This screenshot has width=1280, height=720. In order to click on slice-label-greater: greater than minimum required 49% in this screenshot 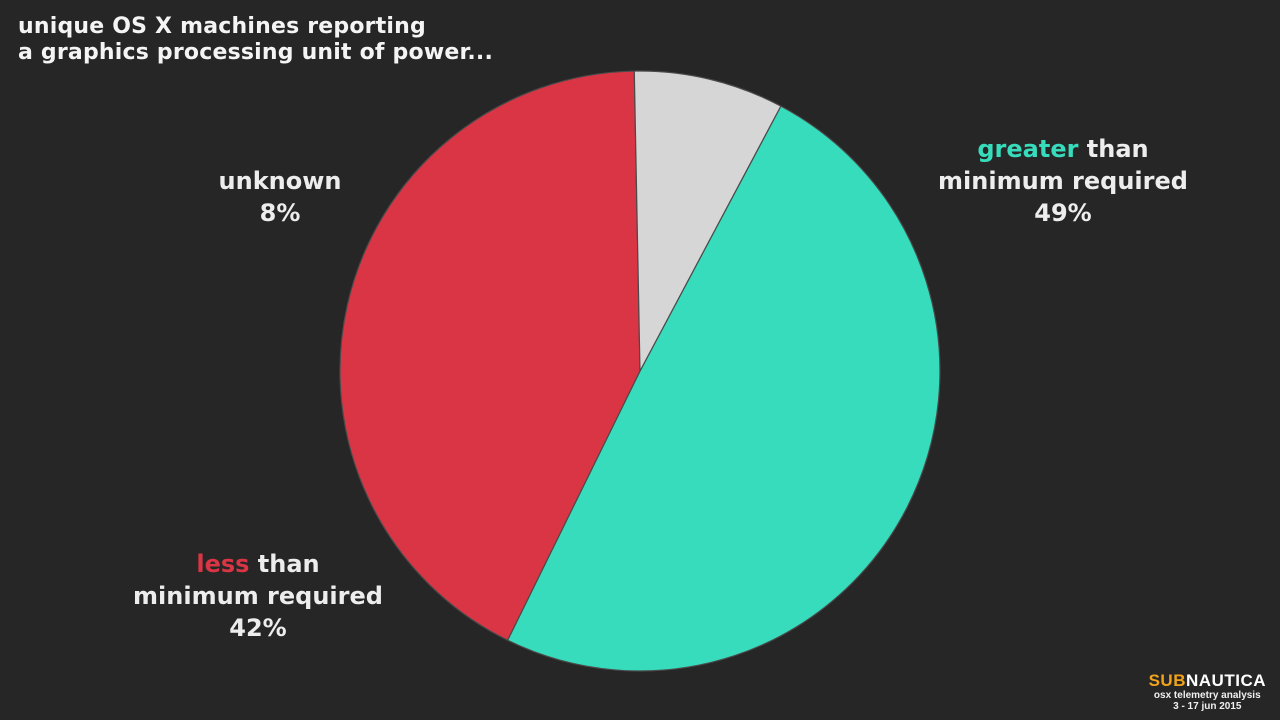, I will do `click(1063, 181)`.